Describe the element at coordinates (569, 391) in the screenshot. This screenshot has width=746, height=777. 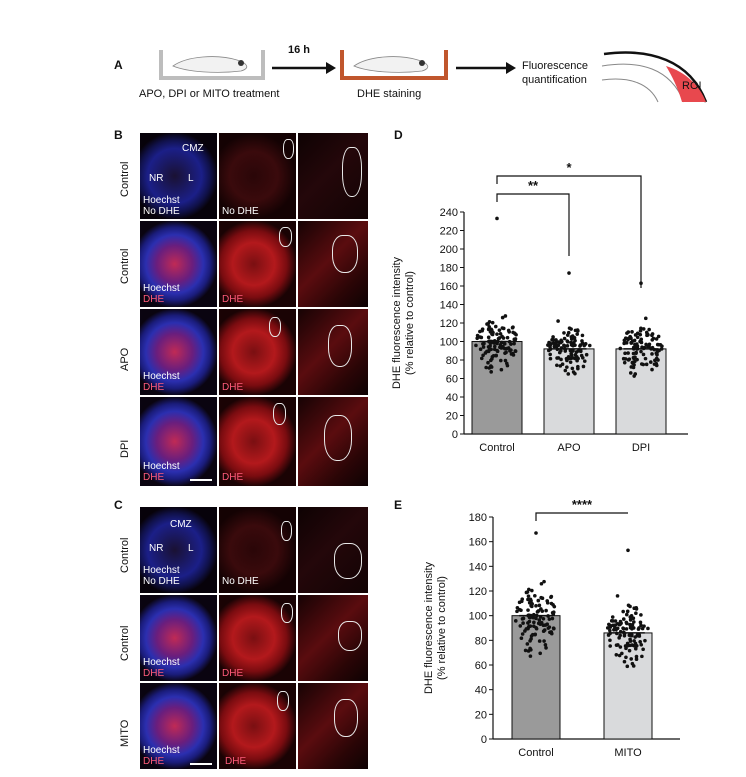
I see `bar-apo` at that location.